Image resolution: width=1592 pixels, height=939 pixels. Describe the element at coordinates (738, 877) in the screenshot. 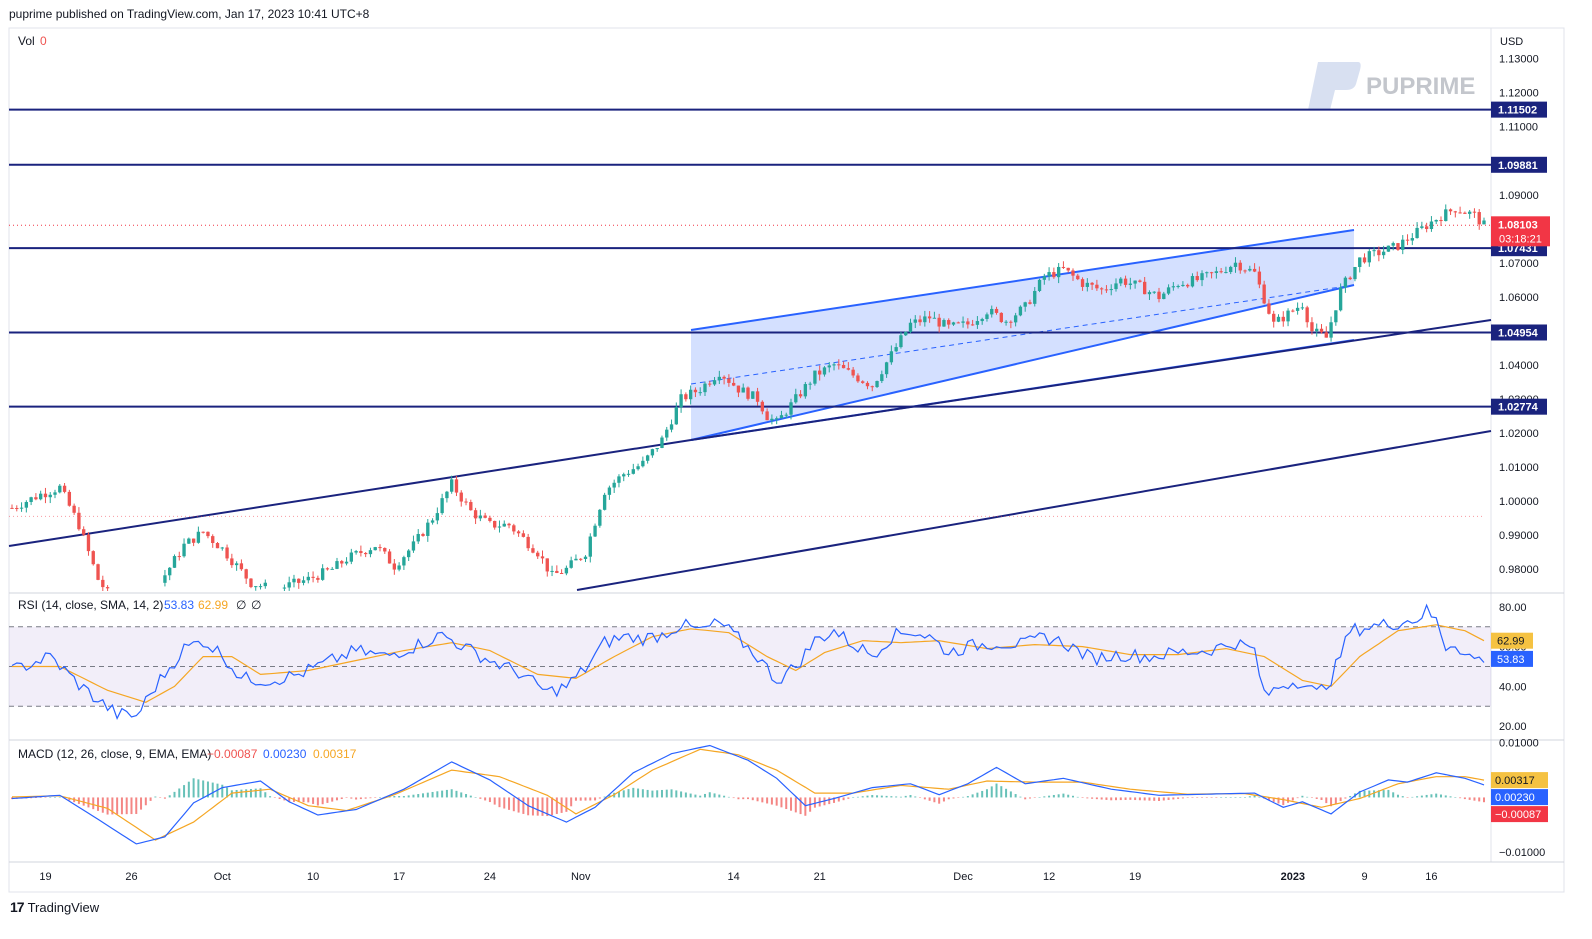

I see `time-axis: 19 26 Oct 10 17 24 Nov 14 21 Dec 12 19 2023 9 16` at that location.